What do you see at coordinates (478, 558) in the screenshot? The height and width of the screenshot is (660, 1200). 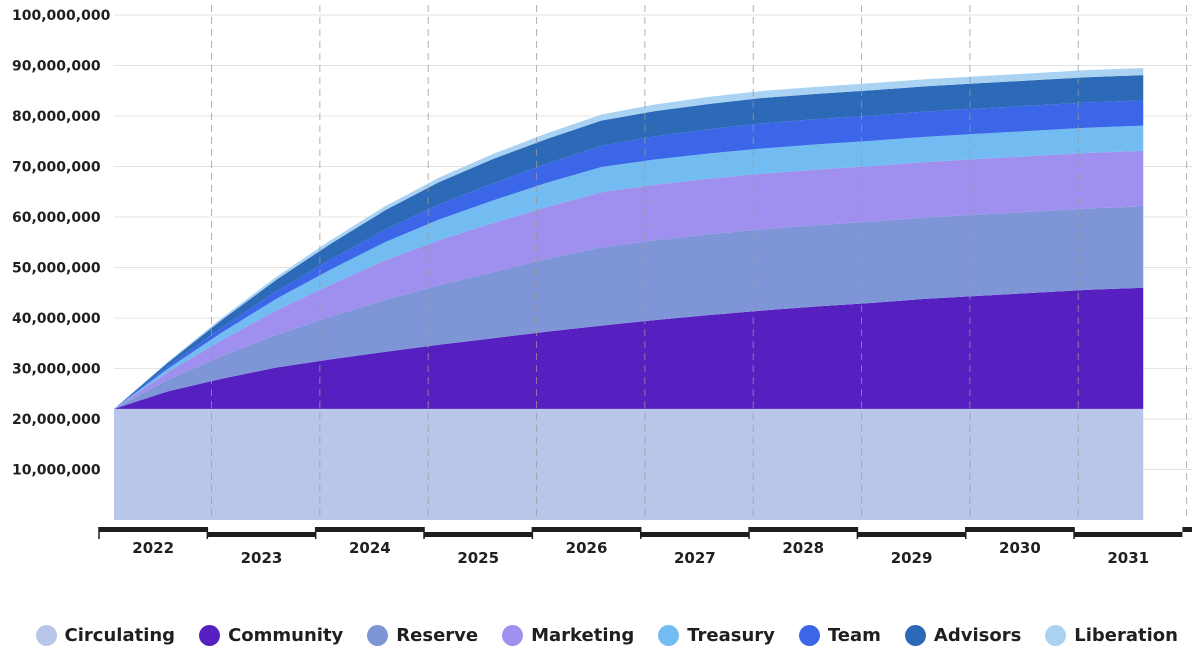 I see `x-tick-label: 2025` at bounding box center [478, 558].